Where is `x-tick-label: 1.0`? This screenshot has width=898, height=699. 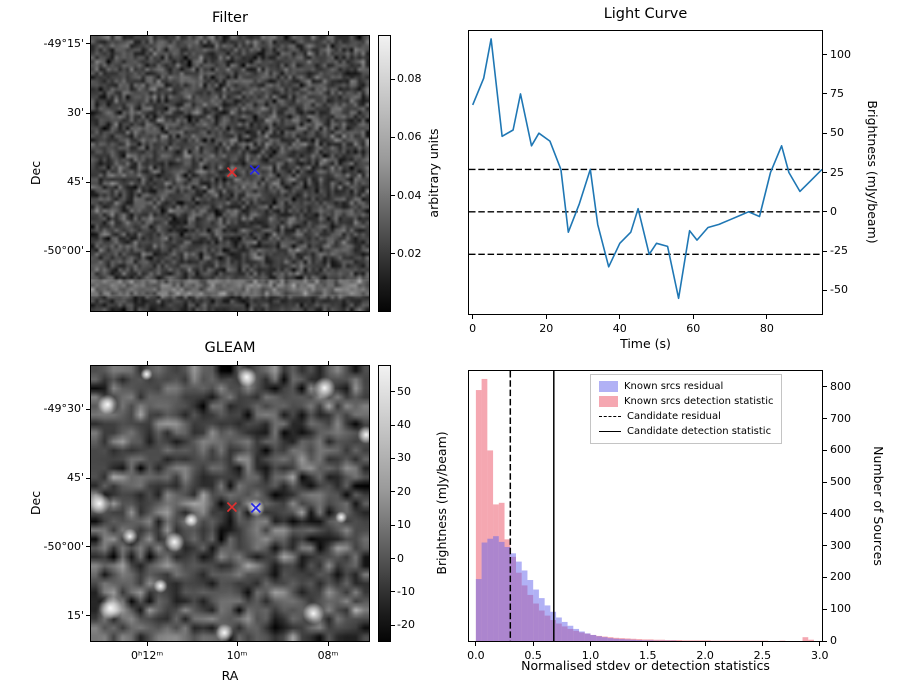
x-tick-label: 1.0 is located at coordinates (590, 655).